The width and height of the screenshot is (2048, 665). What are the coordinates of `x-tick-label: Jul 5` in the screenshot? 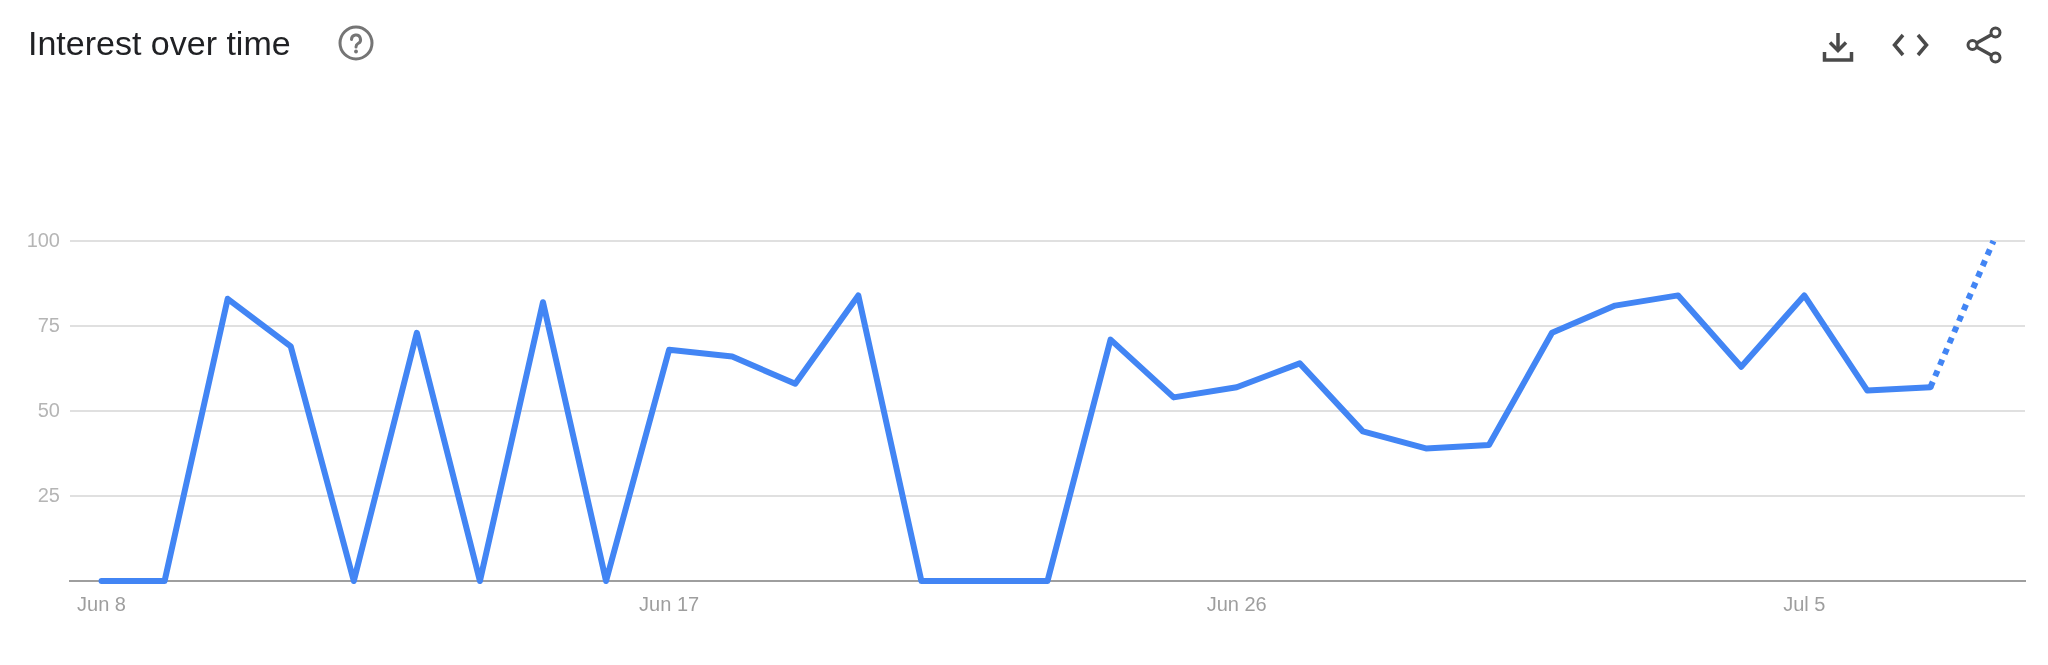 It's located at (1804, 603).